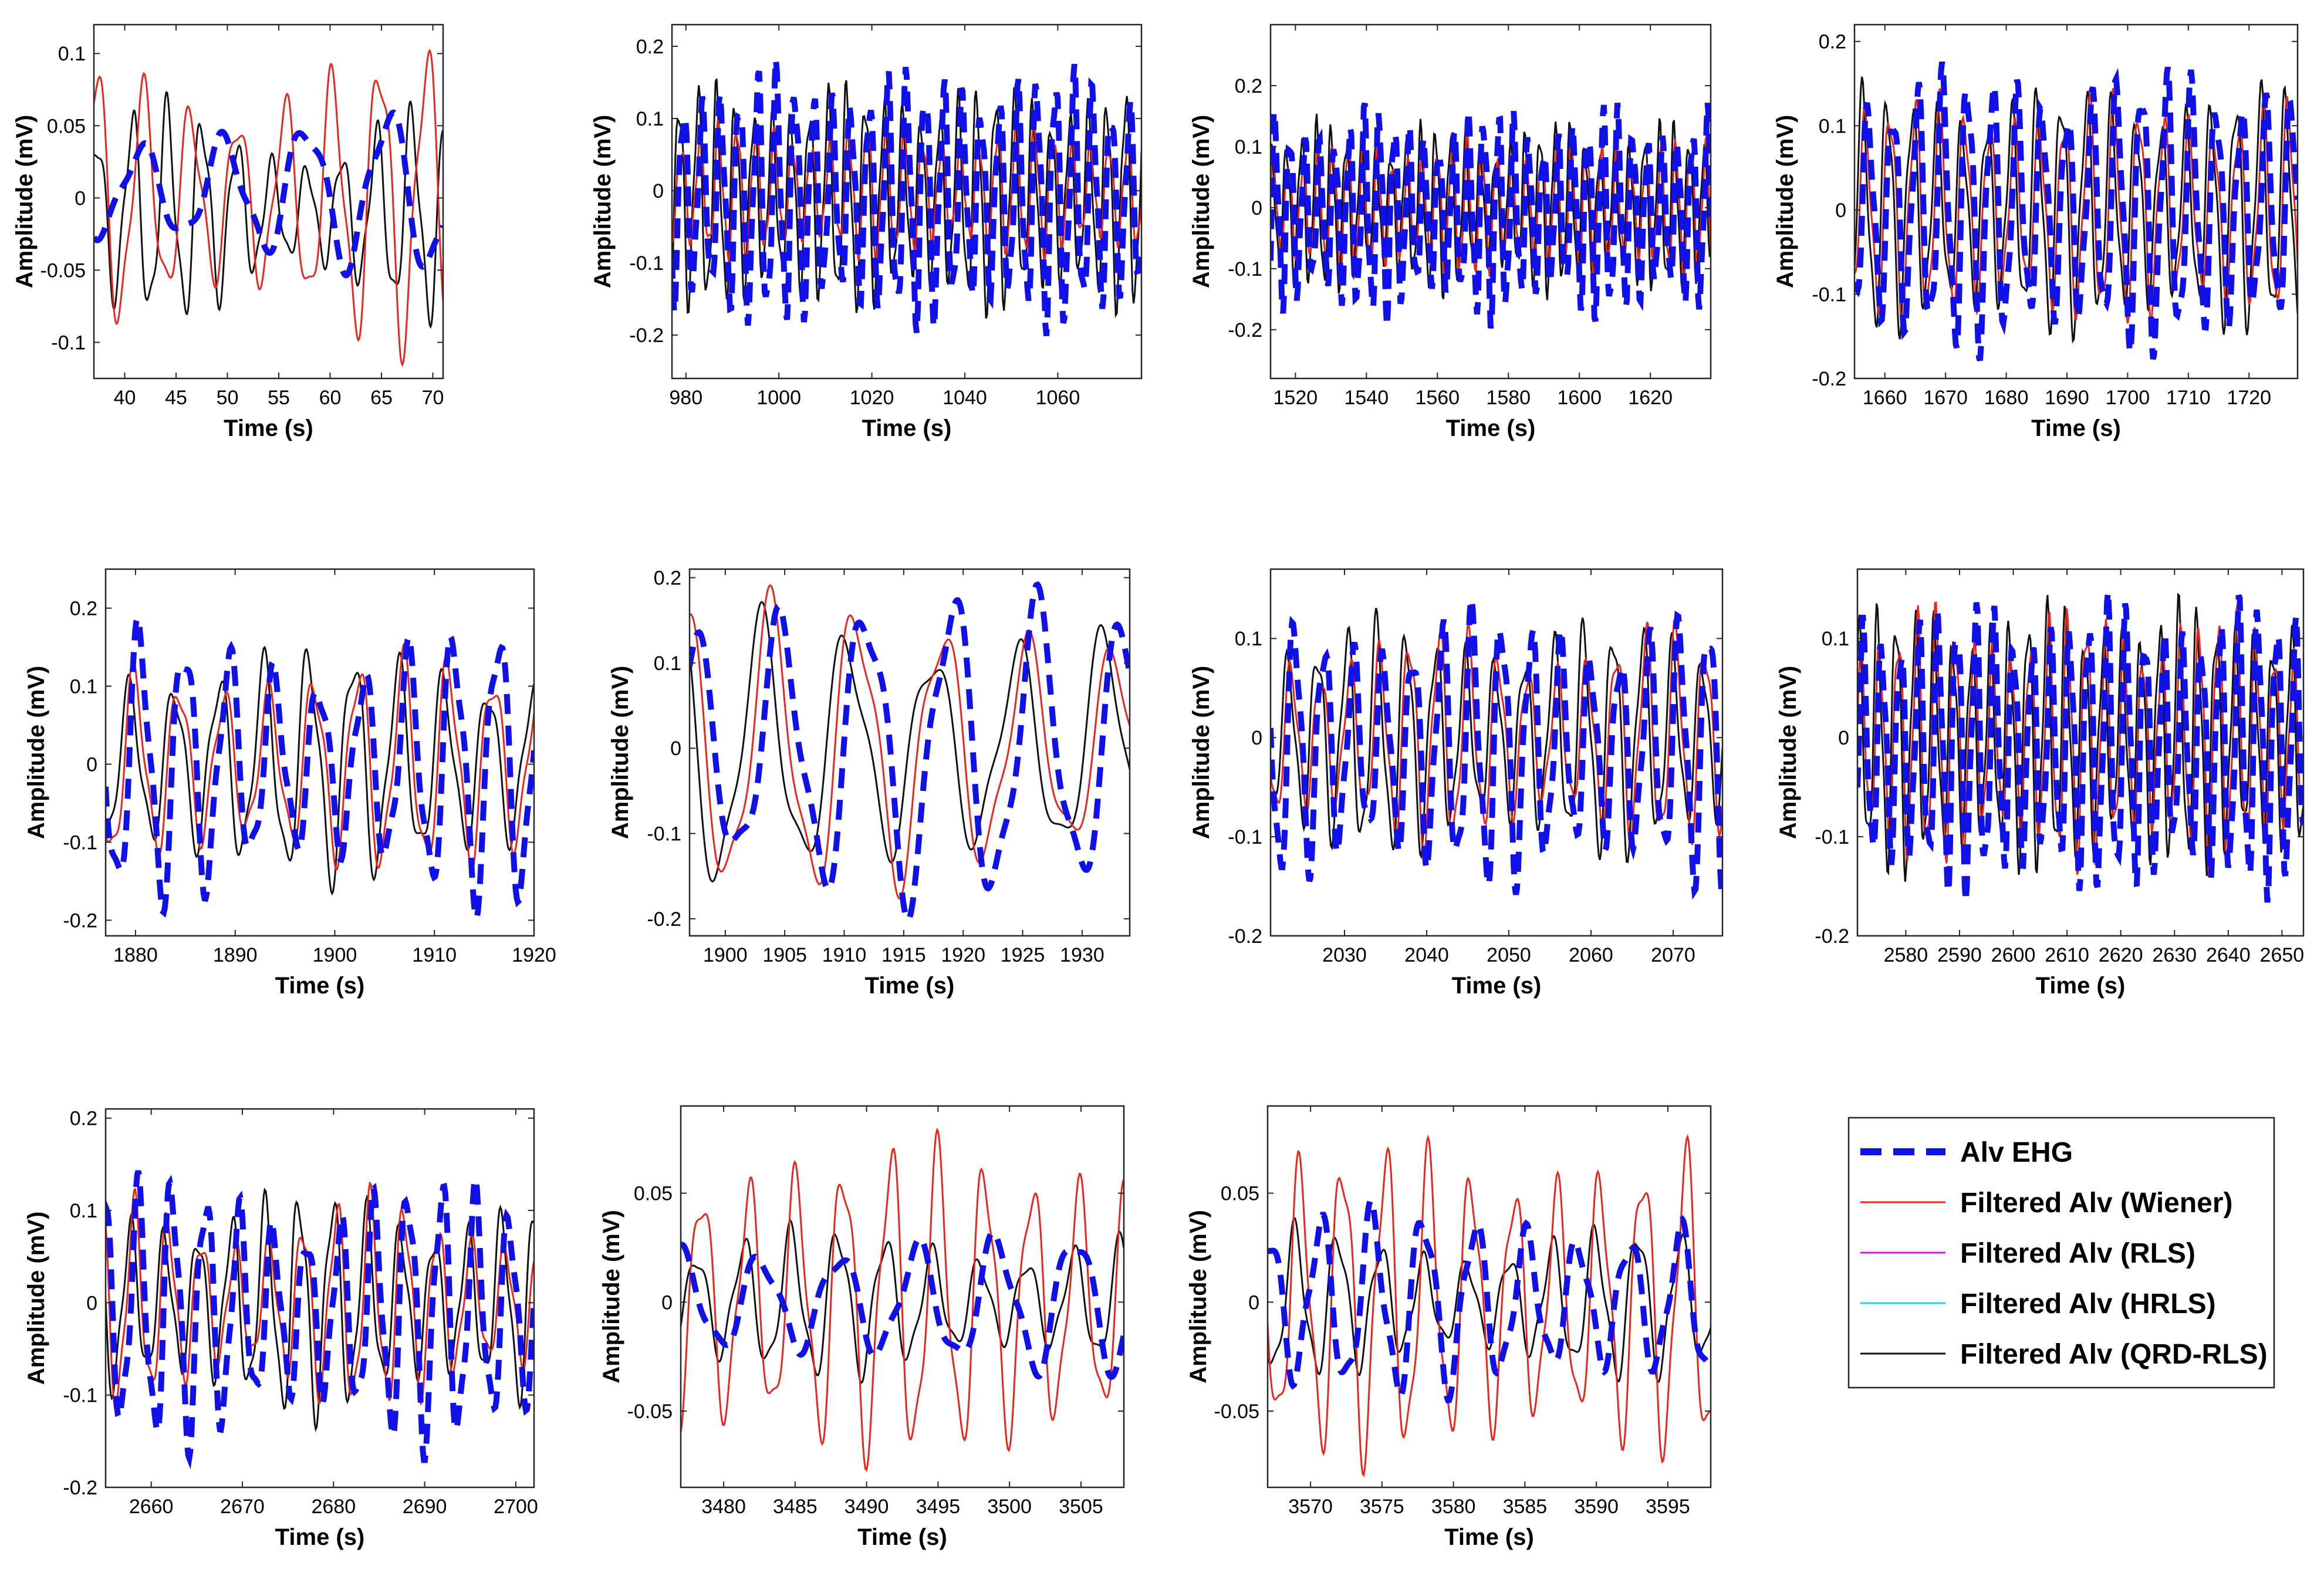 The height and width of the screenshot is (1583, 2324). What do you see at coordinates (1509, 955) in the screenshot?
I see `x-tick-label: 2050` at bounding box center [1509, 955].